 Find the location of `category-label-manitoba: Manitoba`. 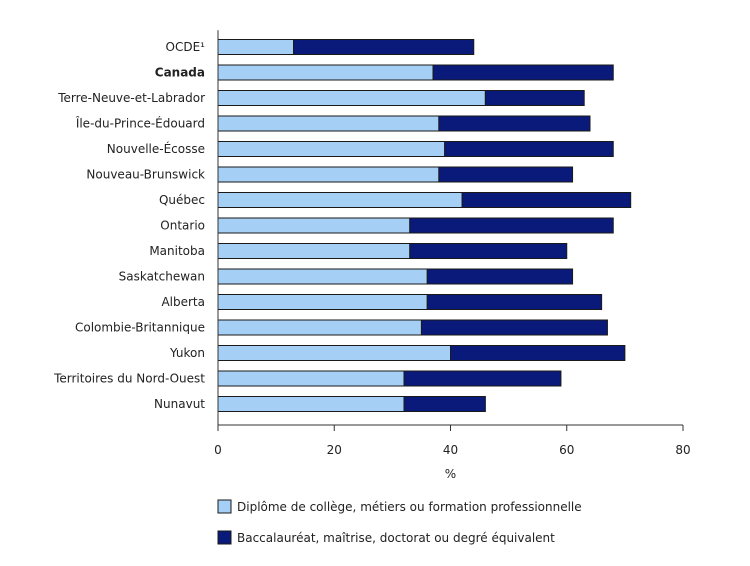

category-label-manitoba: Manitoba is located at coordinates (177, 251).